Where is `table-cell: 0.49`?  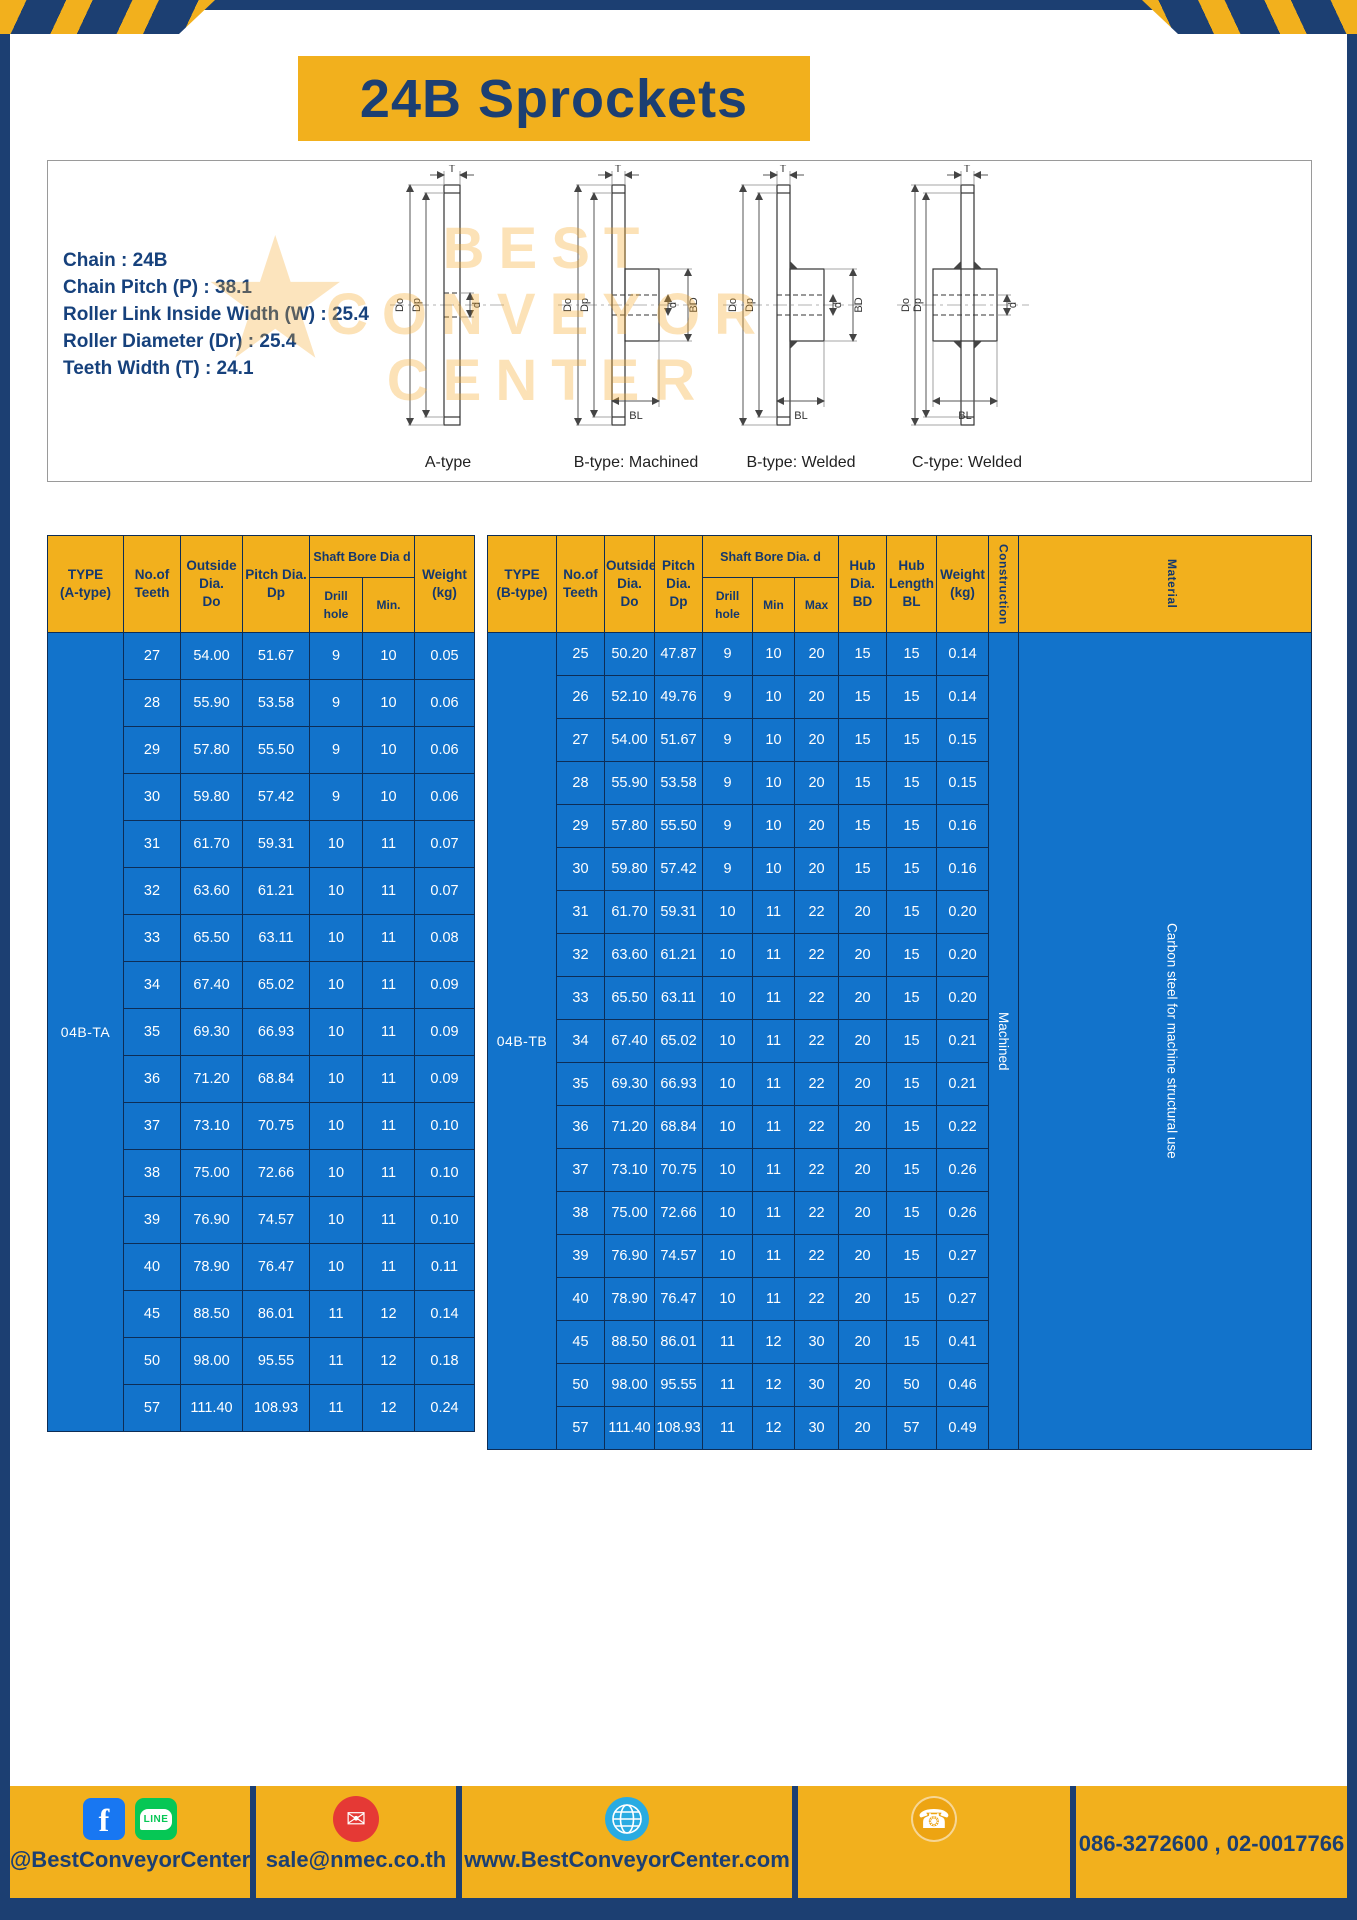 table-cell: 0.49 is located at coordinates (963, 1428).